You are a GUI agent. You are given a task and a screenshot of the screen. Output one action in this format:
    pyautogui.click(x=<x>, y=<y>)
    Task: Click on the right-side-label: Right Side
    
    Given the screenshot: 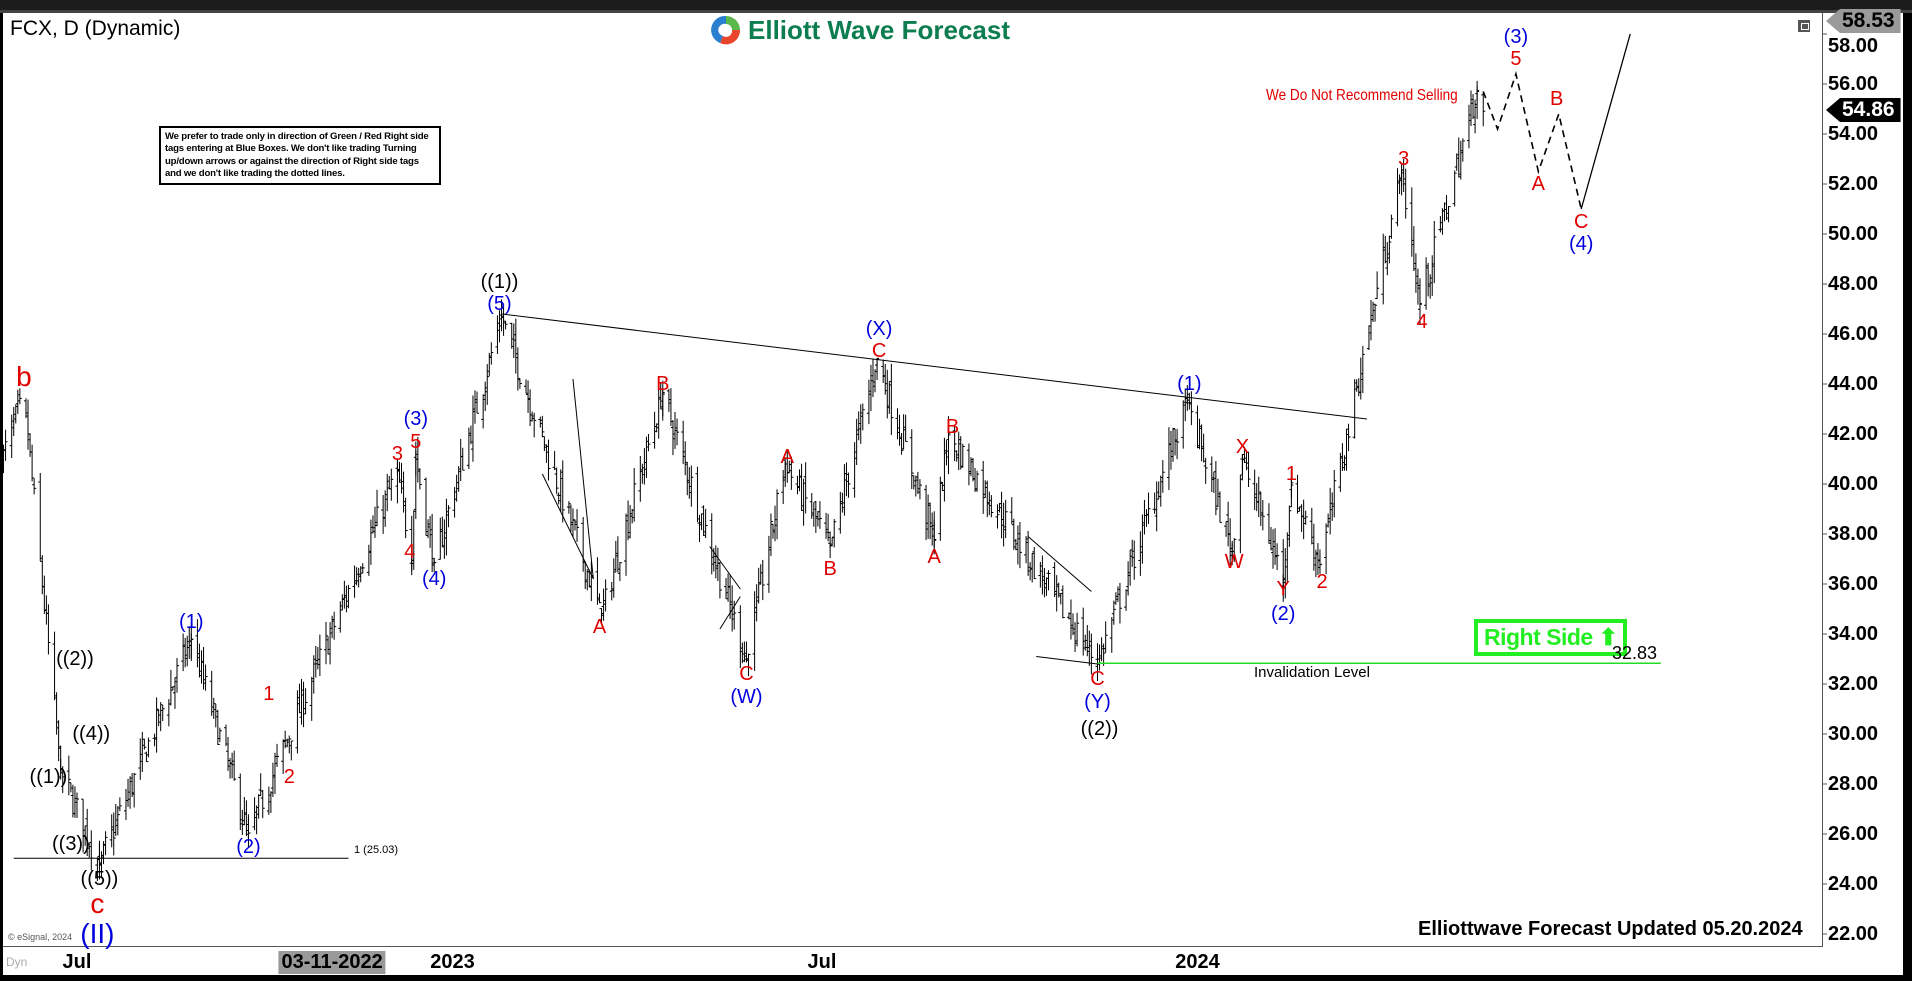 What is the action you would take?
    pyautogui.click(x=1538, y=637)
    